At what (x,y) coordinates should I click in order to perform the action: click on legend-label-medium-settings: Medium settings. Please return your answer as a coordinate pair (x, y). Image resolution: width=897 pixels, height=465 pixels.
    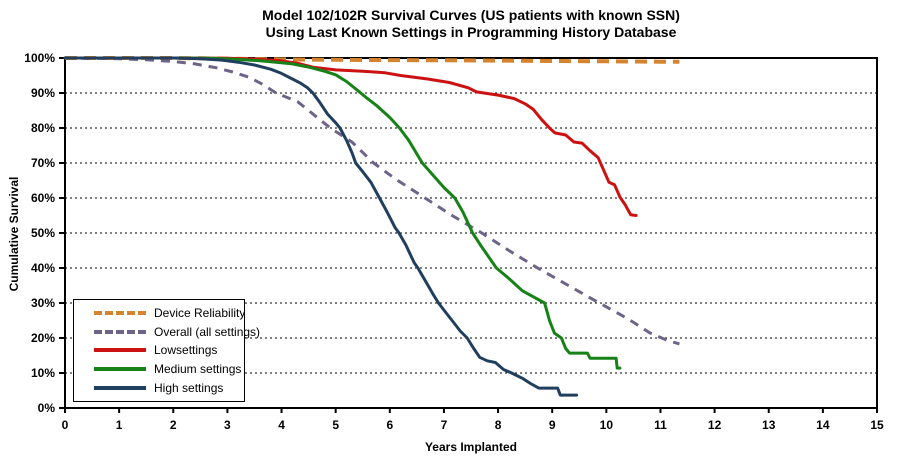
    Looking at the image, I should click on (198, 369).